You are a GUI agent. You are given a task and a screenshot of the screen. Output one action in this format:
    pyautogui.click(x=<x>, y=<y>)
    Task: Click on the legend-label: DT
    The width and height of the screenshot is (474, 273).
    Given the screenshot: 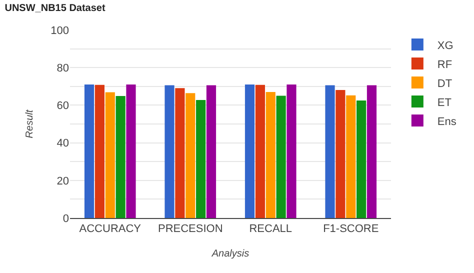 What is the action you would take?
    pyautogui.click(x=444, y=84)
    